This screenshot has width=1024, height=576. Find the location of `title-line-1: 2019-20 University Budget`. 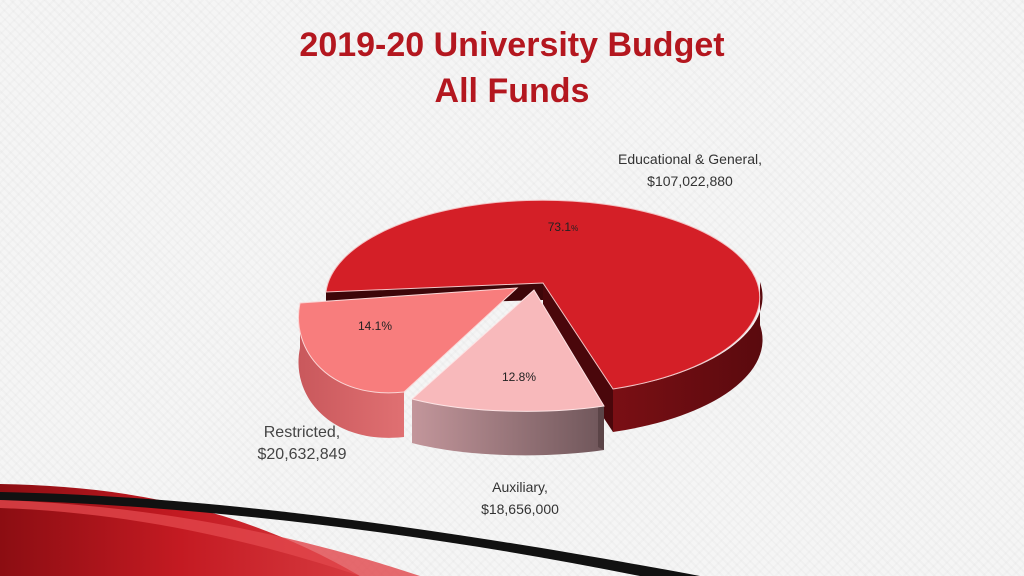

title-line-1: 2019-20 University Budget is located at coordinates (512, 45).